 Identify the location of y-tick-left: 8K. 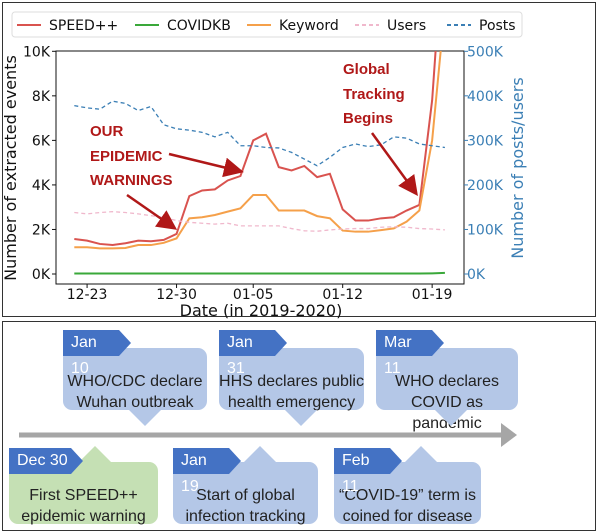
(41, 97).